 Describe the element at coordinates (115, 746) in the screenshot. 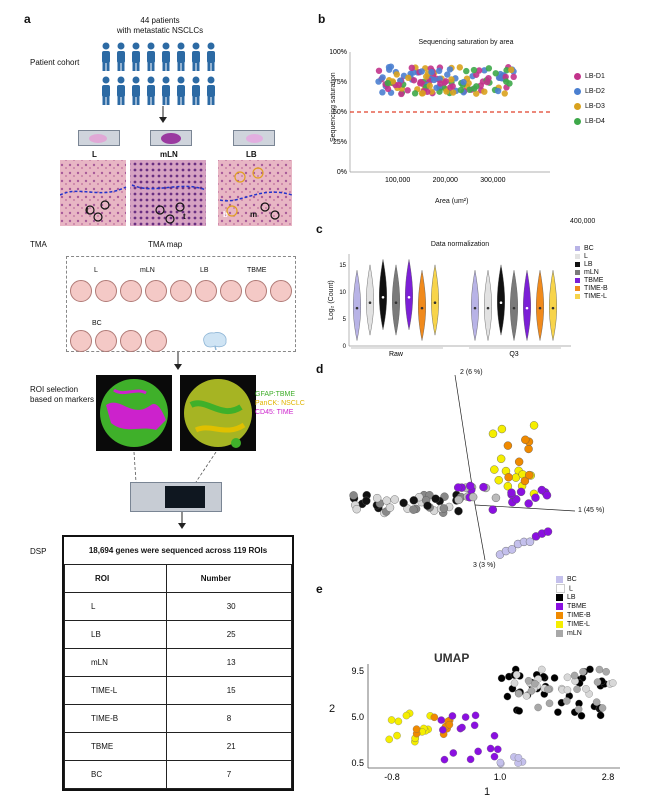

I see `table-cell-roi: TBME` at that location.